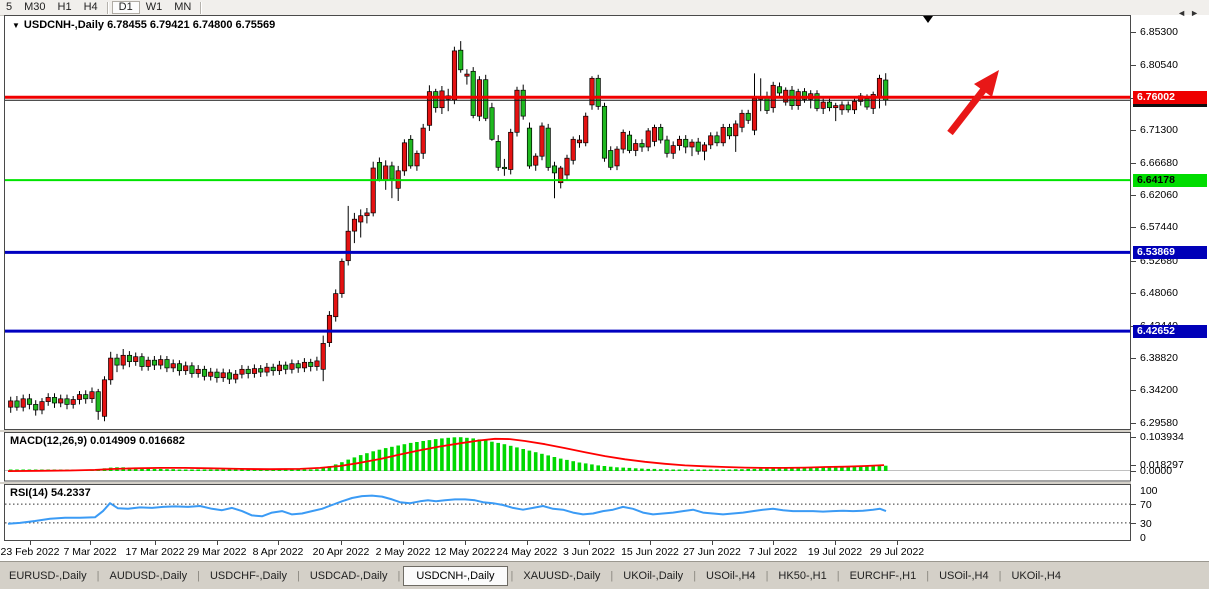 The image size is (1209, 589). Describe the element at coordinates (148, 575) in the screenshot. I see `chart-tab-audusd-daily: AUDUSD-,Daily` at that location.